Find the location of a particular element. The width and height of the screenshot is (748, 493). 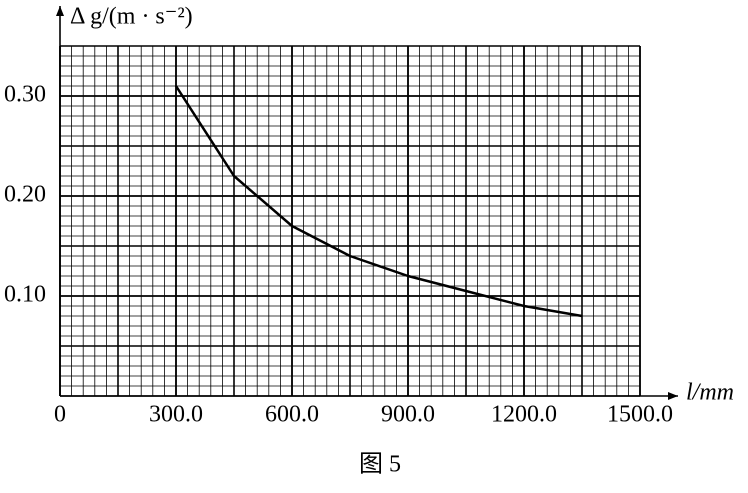

x-tick-label: 1500.0 is located at coordinates (640, 415).